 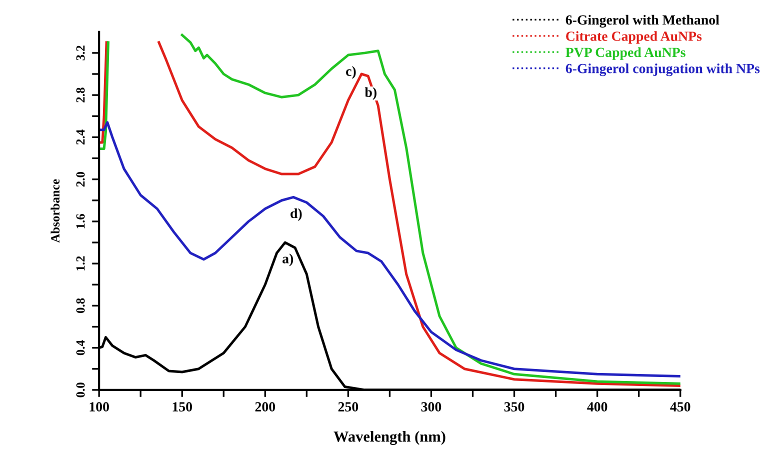 What do you see at coordinates (288, 260) in the screenshot?
I see `annotation: a)` at bounding box center [288, 260].